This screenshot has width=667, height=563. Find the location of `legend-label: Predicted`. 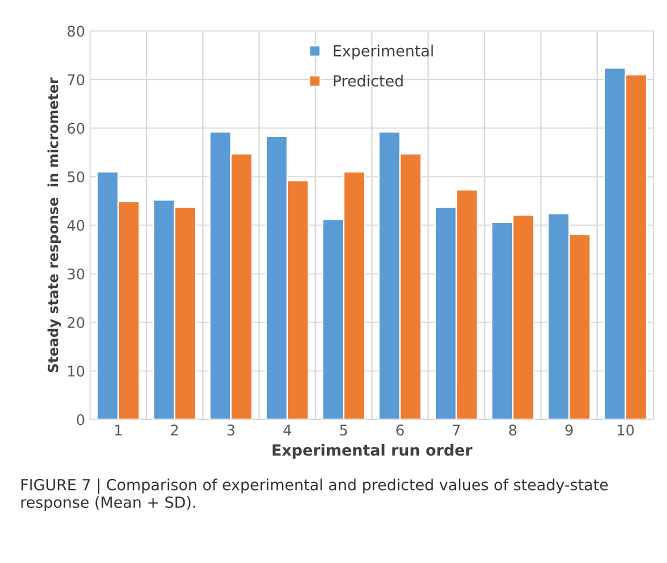

legend-label: Predicted is located at coordinates (368, 80).